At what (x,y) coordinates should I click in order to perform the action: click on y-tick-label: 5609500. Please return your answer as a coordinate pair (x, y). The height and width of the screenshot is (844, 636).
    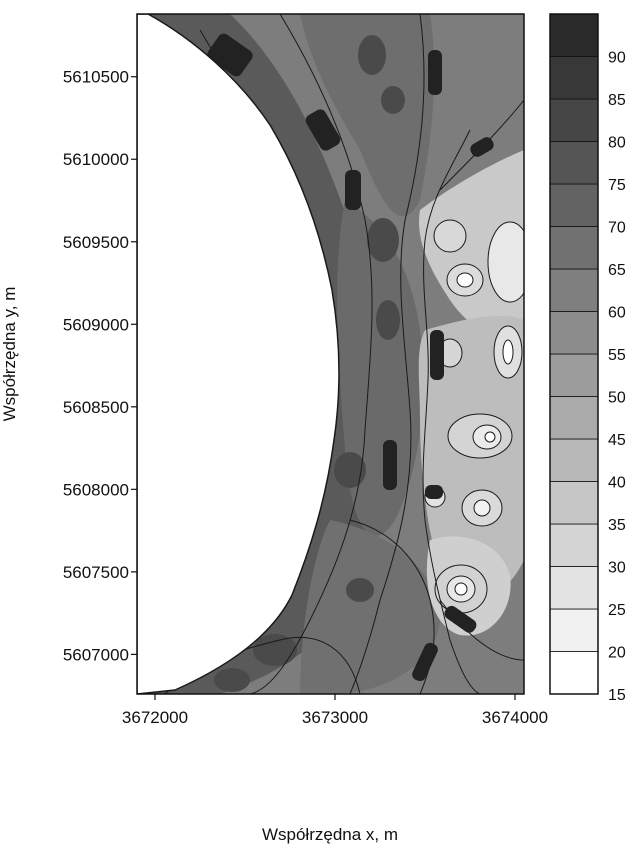
    Looking at the image, I should click on (96, 242).